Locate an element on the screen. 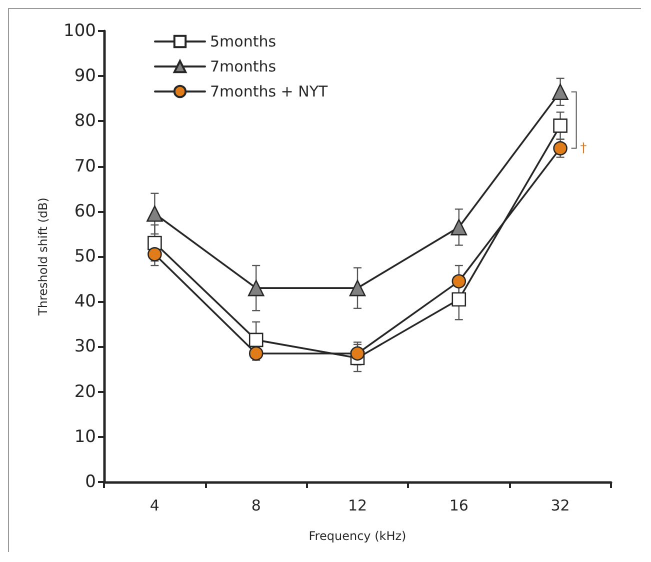 Image resolution: width=651 pixels, height=562 pixels. y-axis-title: Threshold shift (dB) is located at coordinates (43, 257).